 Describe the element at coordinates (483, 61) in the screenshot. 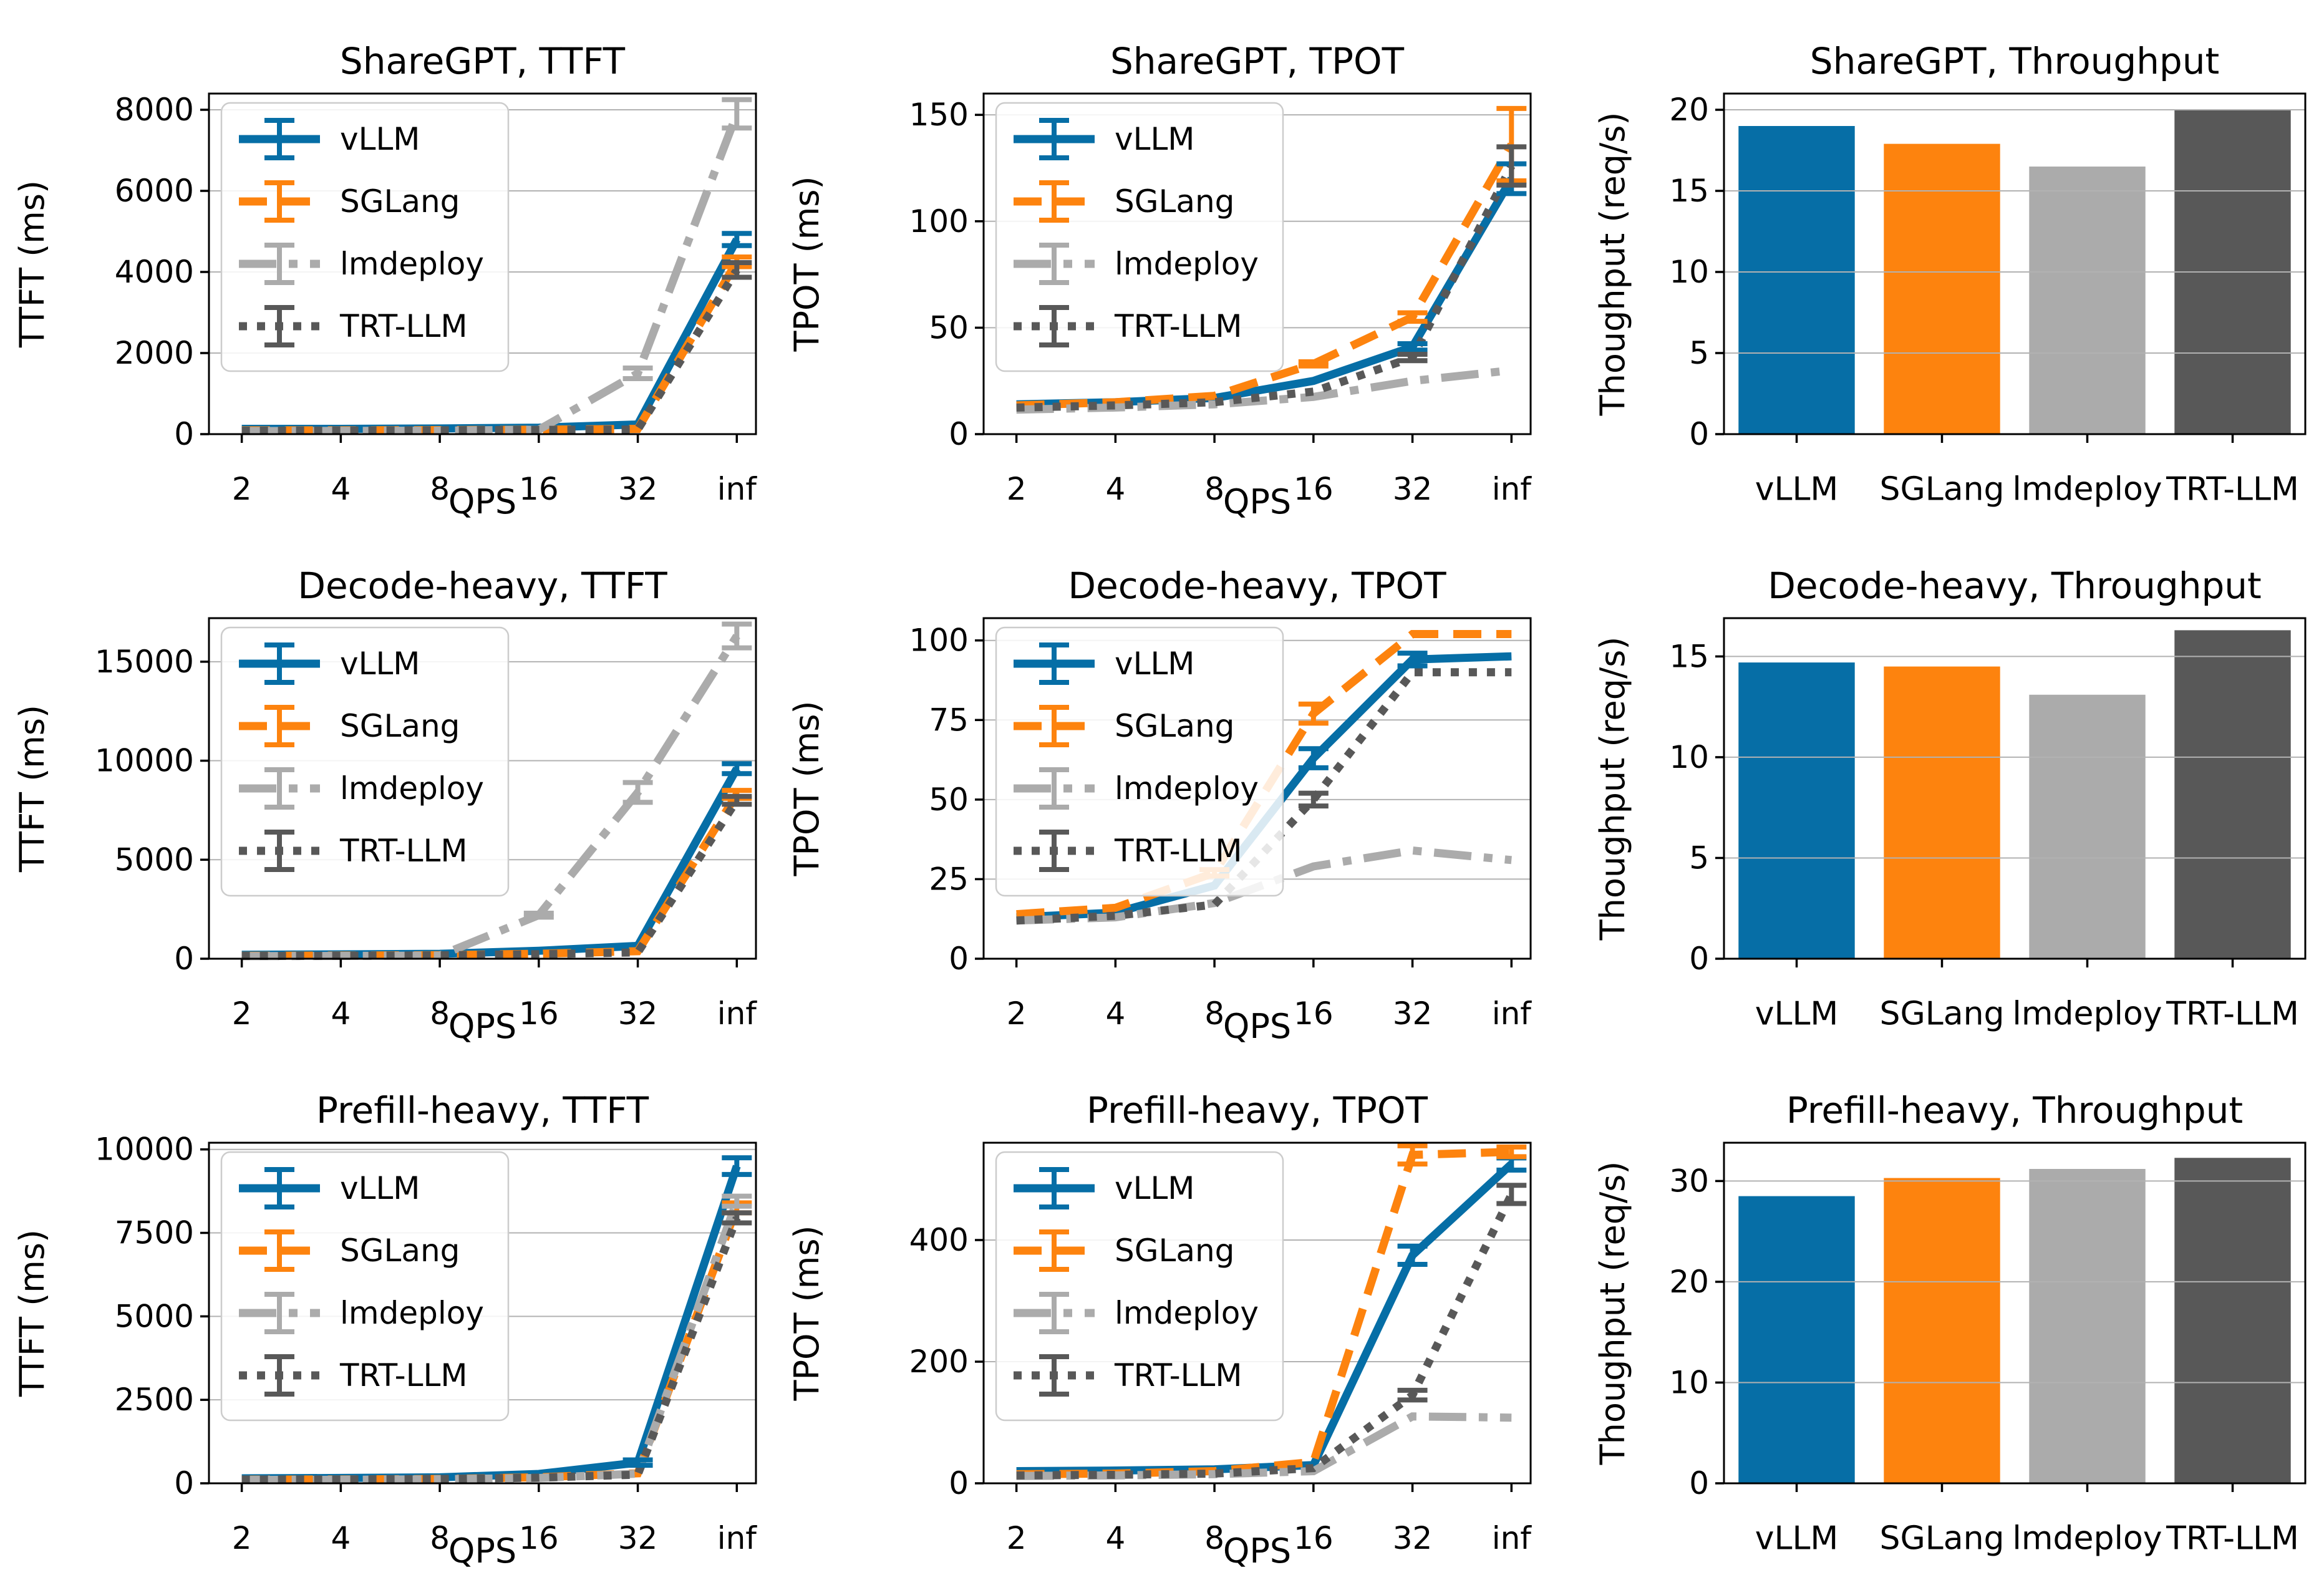

I see `chart-title-sharegpt-ttft: ShareGPT, TTFT` at that location.